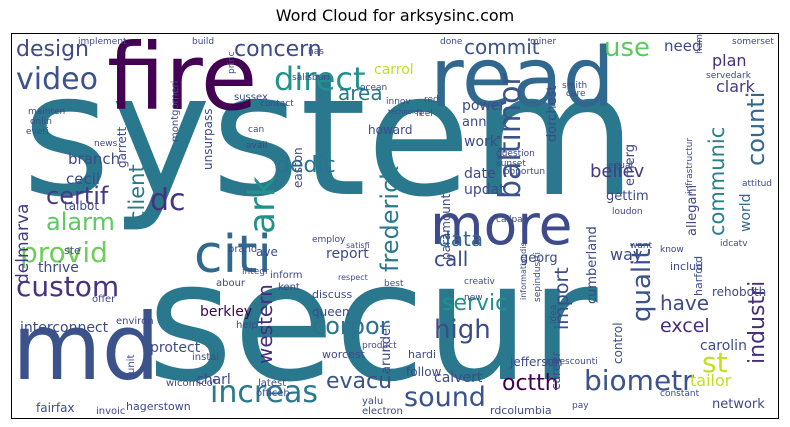  What do you see at coordinates (316, 52) in the screenshot?
I see `word-has: has` at bounding box center [316, 52].